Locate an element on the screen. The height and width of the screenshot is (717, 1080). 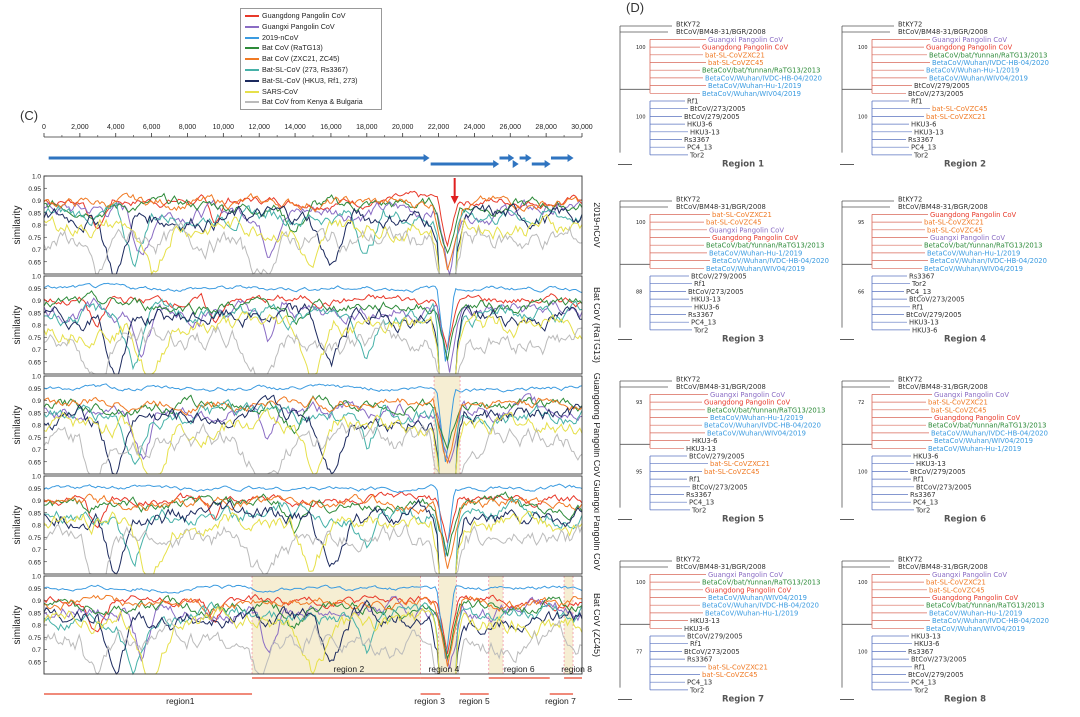
tree-taxon-label: BtKY72 is located at coordinates (910, 200).